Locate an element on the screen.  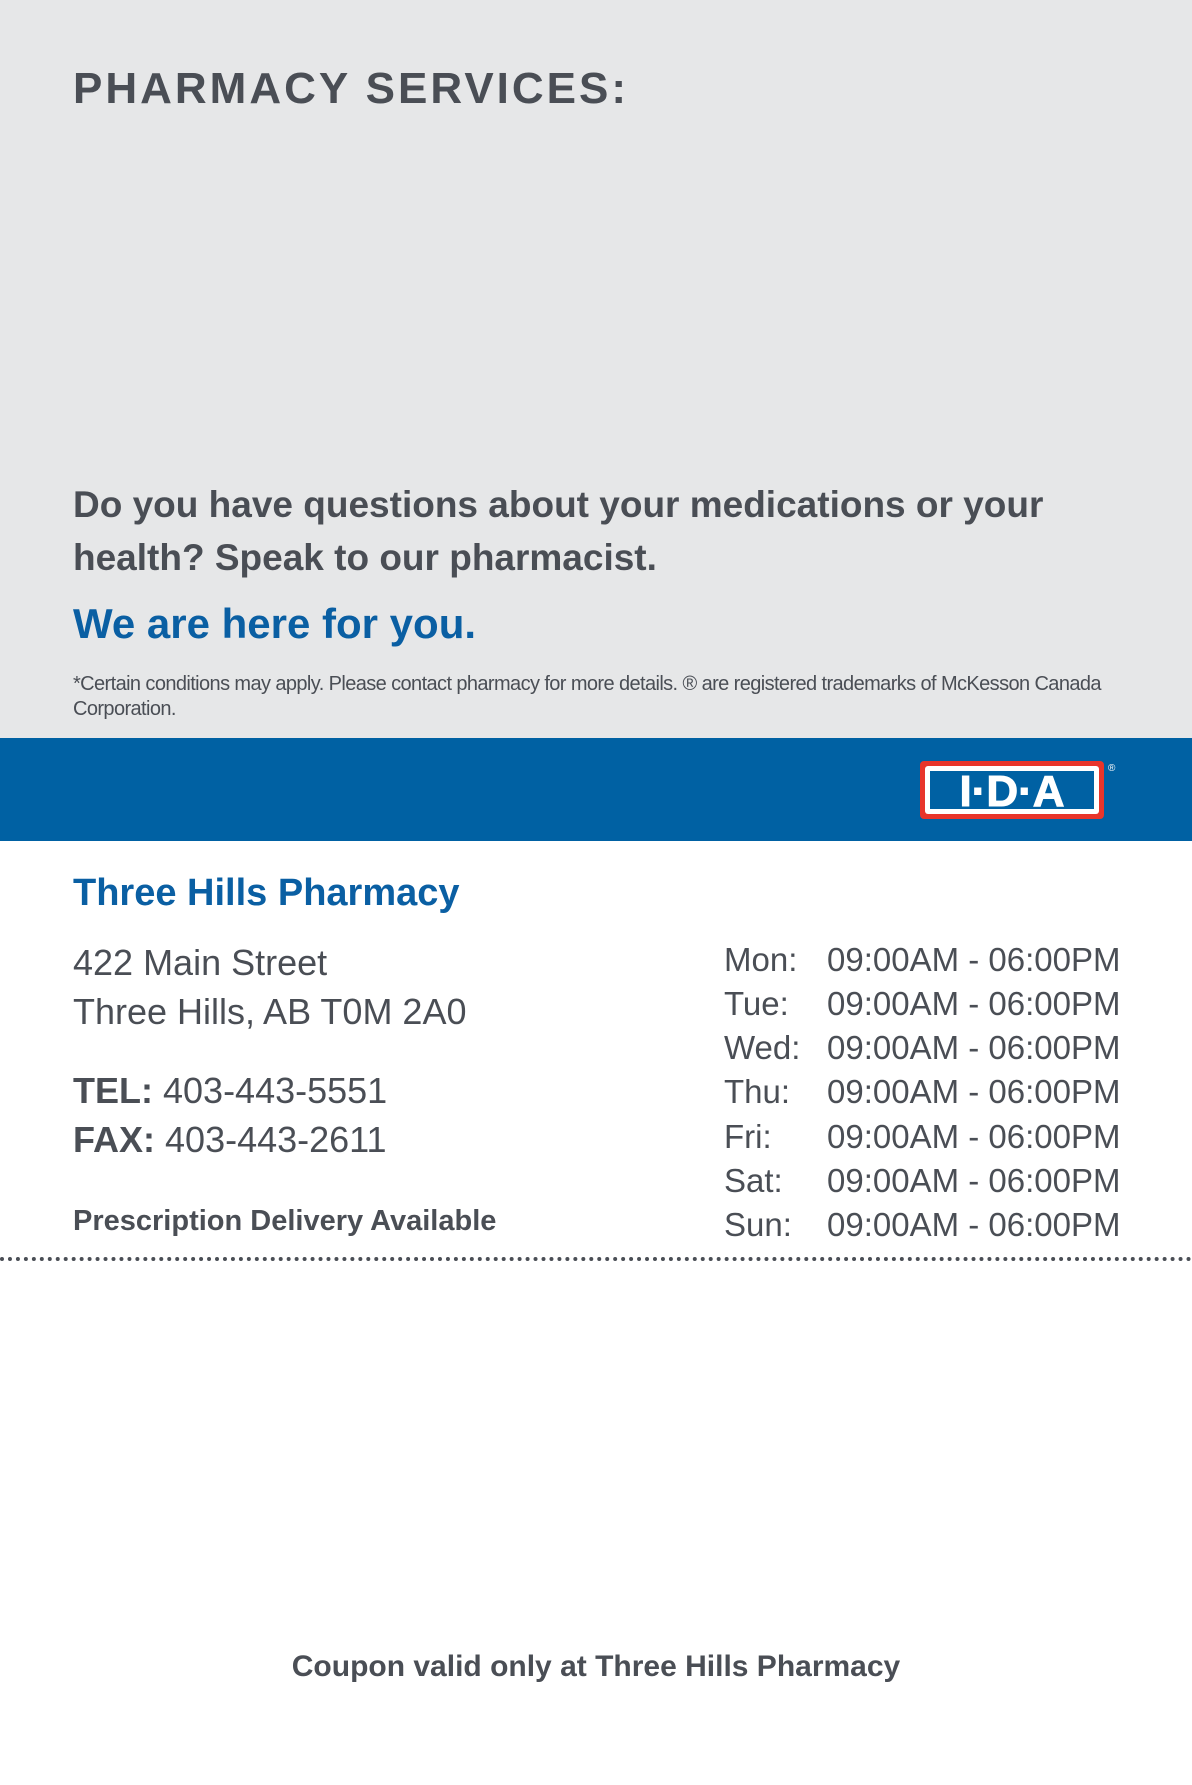
page-title: PHARMACY SERVICES: is located at coordinates (351, 88).